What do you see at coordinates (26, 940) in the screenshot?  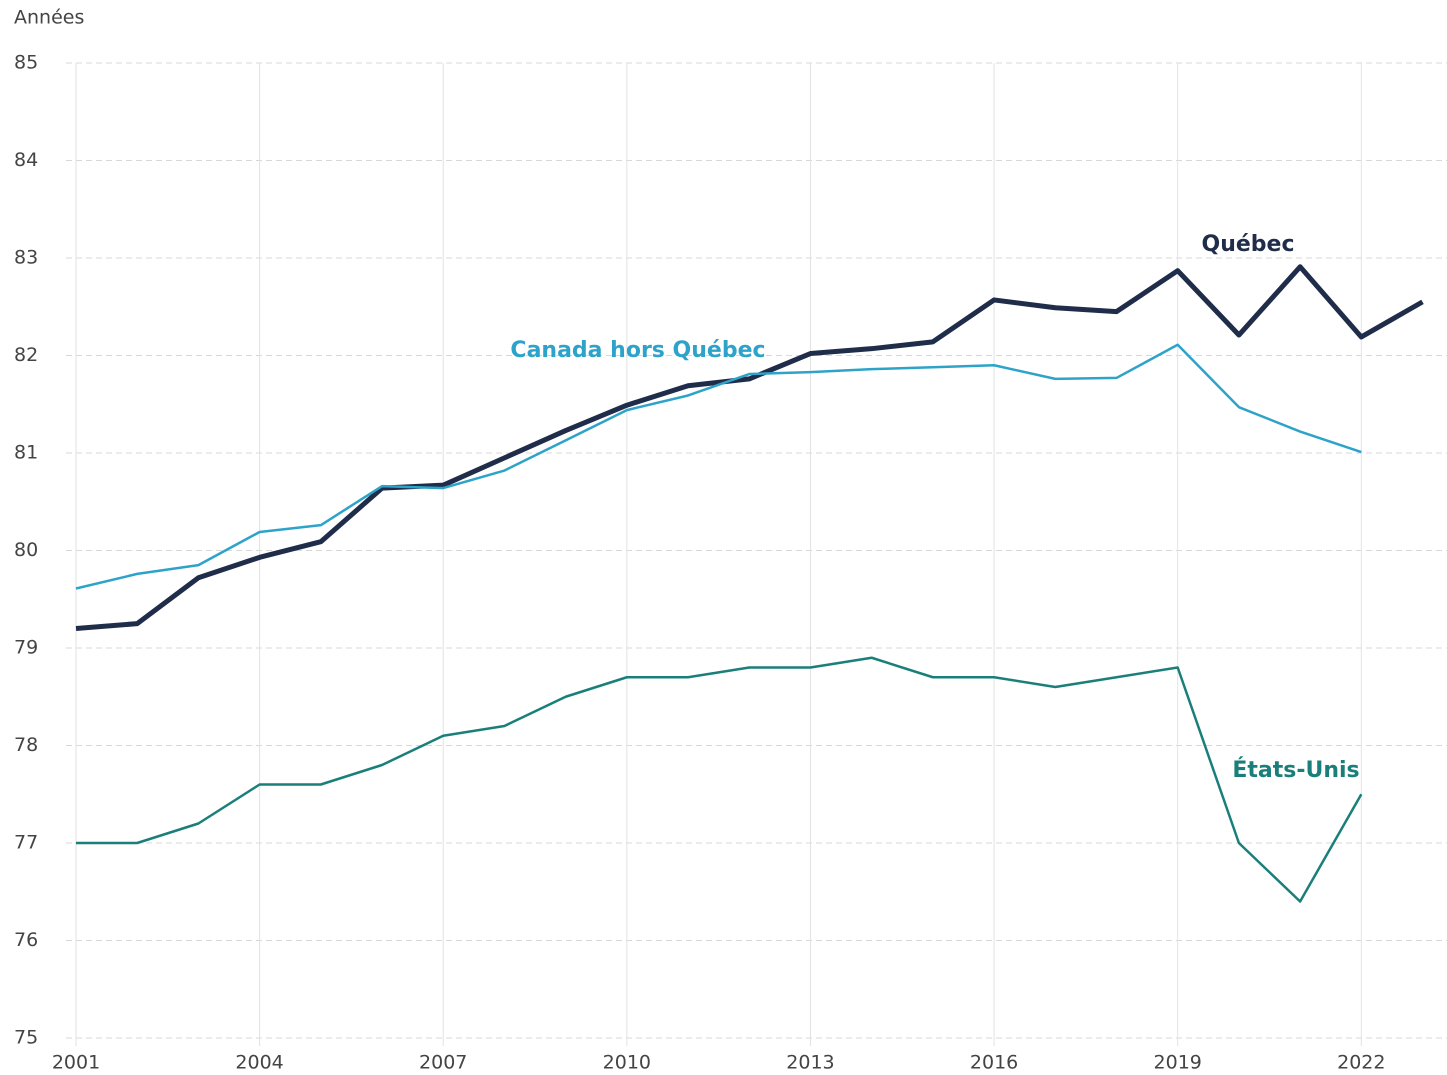 I see `y-tick-label: 76` at bounding box center [26, 940].